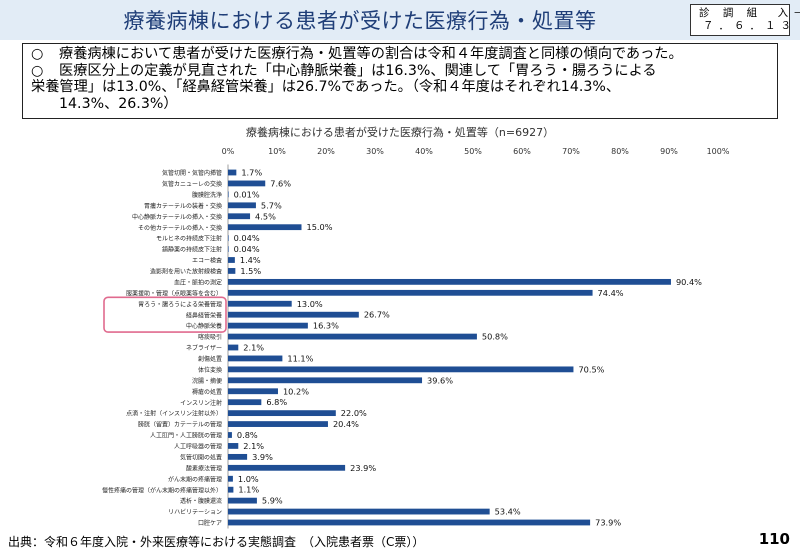 The height and width of the screenshot is (555, 800). I want to click on category-label: 造影剤を用いた放射線検査, so click(186, 272).